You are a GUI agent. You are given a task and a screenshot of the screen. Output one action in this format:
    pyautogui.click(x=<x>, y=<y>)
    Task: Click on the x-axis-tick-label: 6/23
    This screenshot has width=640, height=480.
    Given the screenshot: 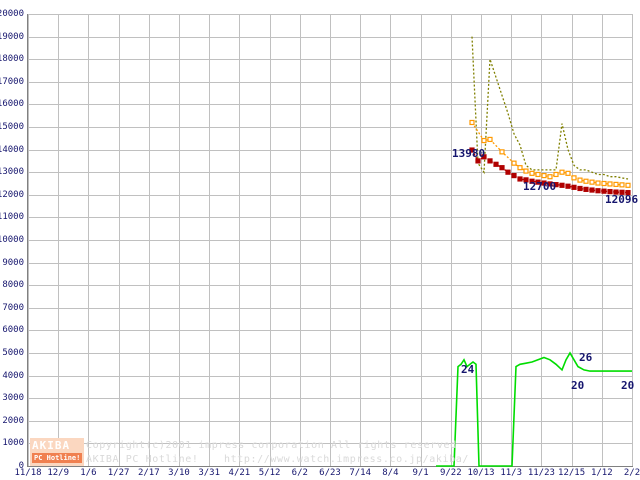 What is the action you would take?
    pyautogui.click(x=330, y=473)
    